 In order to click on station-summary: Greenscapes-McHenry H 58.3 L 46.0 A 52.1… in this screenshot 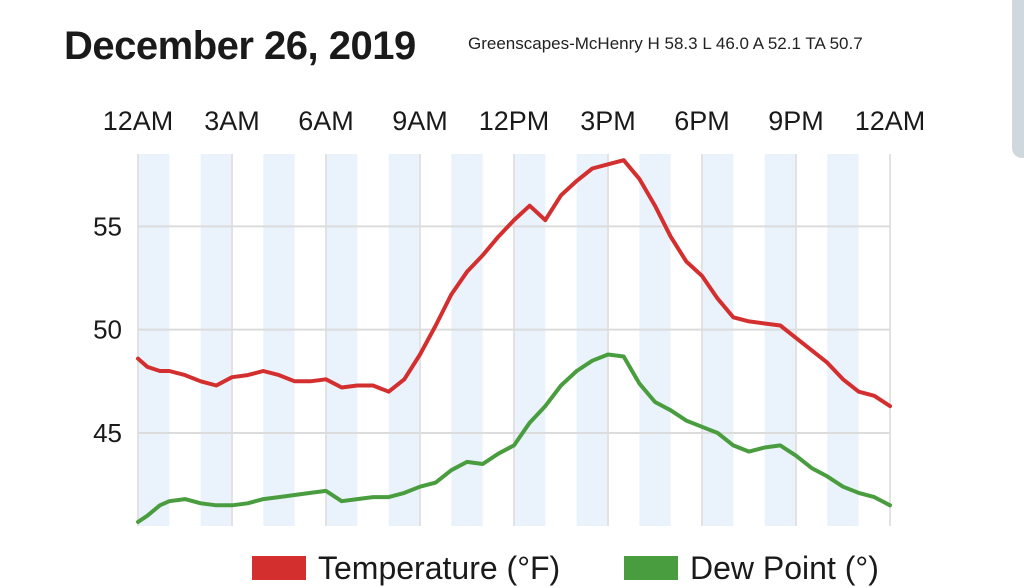, I will do `click(665, 43)`.